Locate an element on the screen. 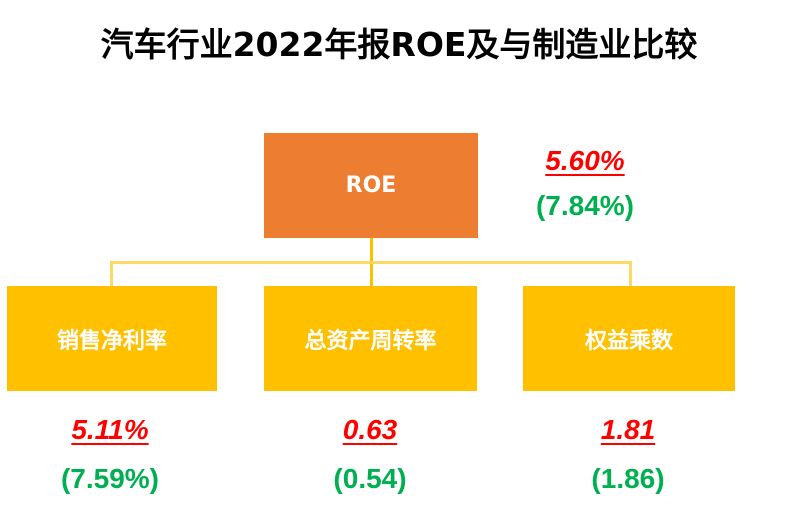 The image size is (798, 522). connector-right-vertical is located at coordinates (630, 273).